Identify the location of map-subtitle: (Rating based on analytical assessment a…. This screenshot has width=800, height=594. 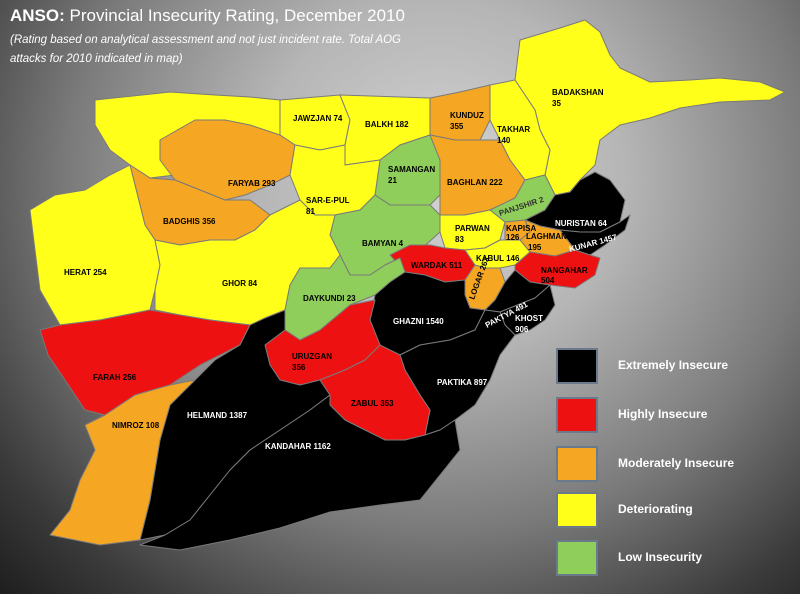
(206, 49).